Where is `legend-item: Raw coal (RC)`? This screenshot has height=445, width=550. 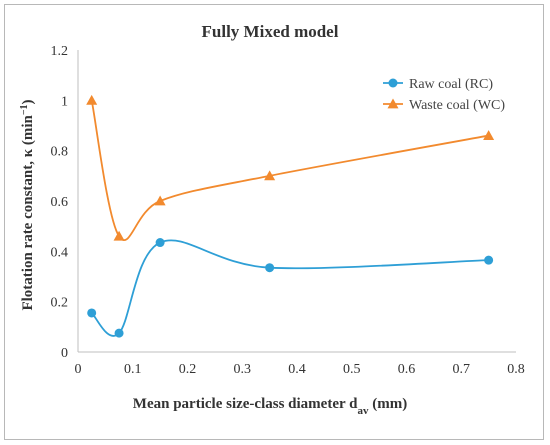
legend-item: Raw coal (RC) is located at coordinates (438, 84).